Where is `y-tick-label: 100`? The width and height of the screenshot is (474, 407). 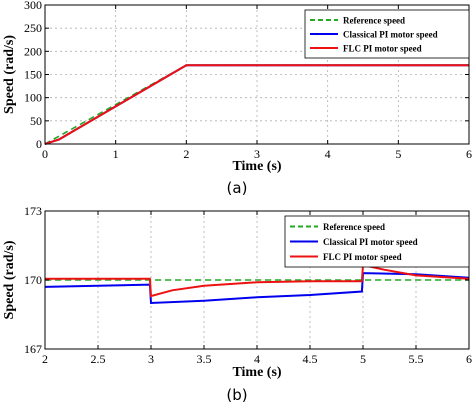 y-tick-label: 100 is located at coordinates (33, 98).